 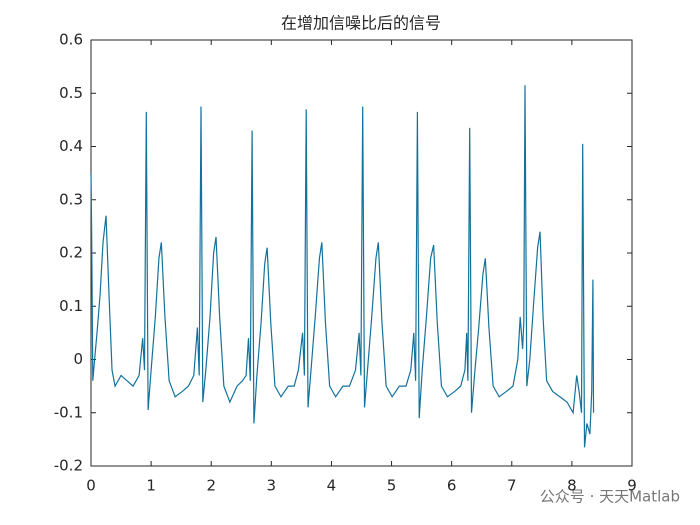 I want to click on x-tick-label: 8, so click(x=572, y=486).